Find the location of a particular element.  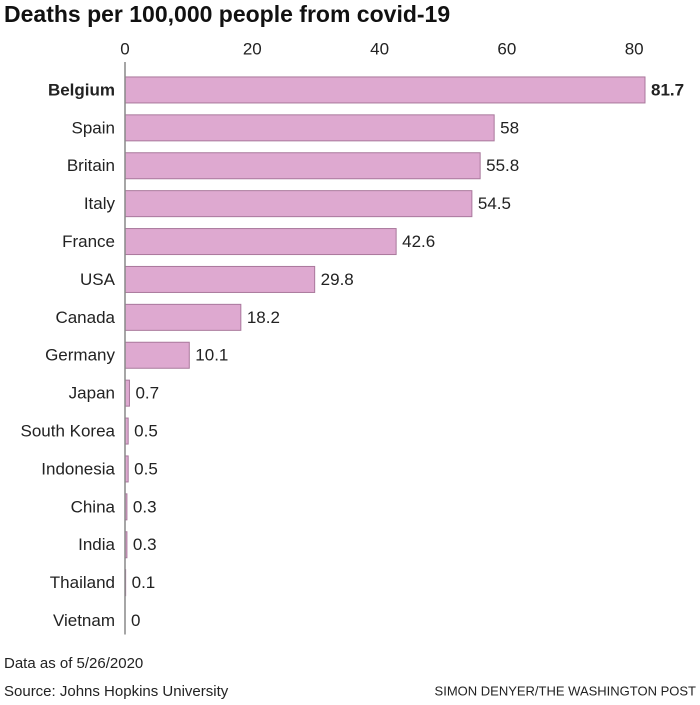

note: Data as of 5/26/2020 is located at coordinates (73, 663).